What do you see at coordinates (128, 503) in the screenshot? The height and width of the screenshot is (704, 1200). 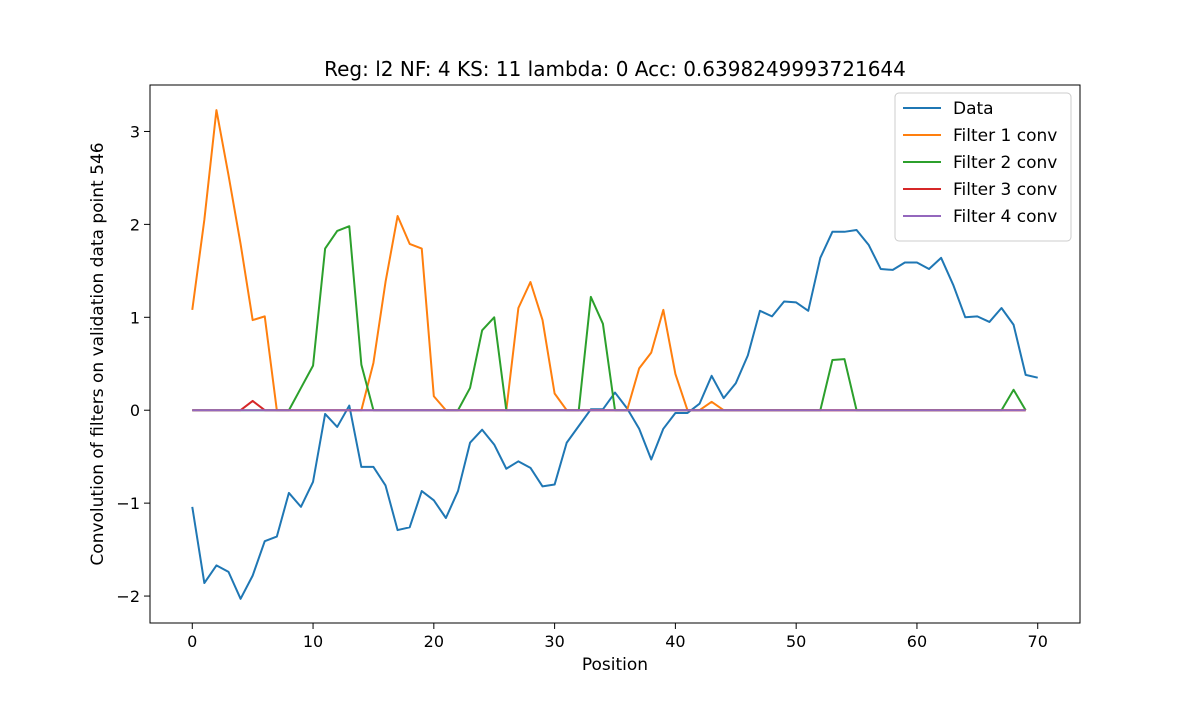 I see `y-tick-label: −1` at bounding box center [128, 503].